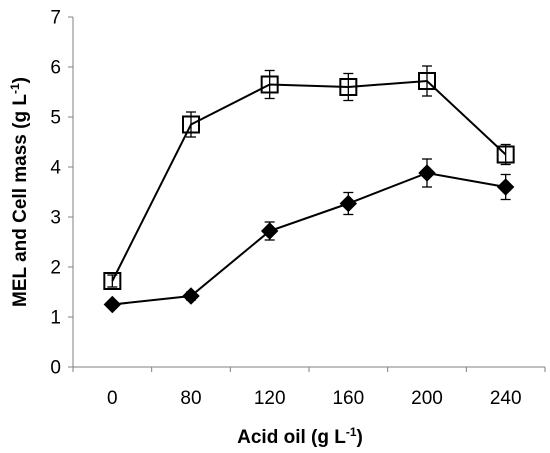  What do you see at coordinates (19, 192) in the screenshot?
I see `y-axis-label: MEL and Cell mass (g L-1)` at bounding box center [19, 192].